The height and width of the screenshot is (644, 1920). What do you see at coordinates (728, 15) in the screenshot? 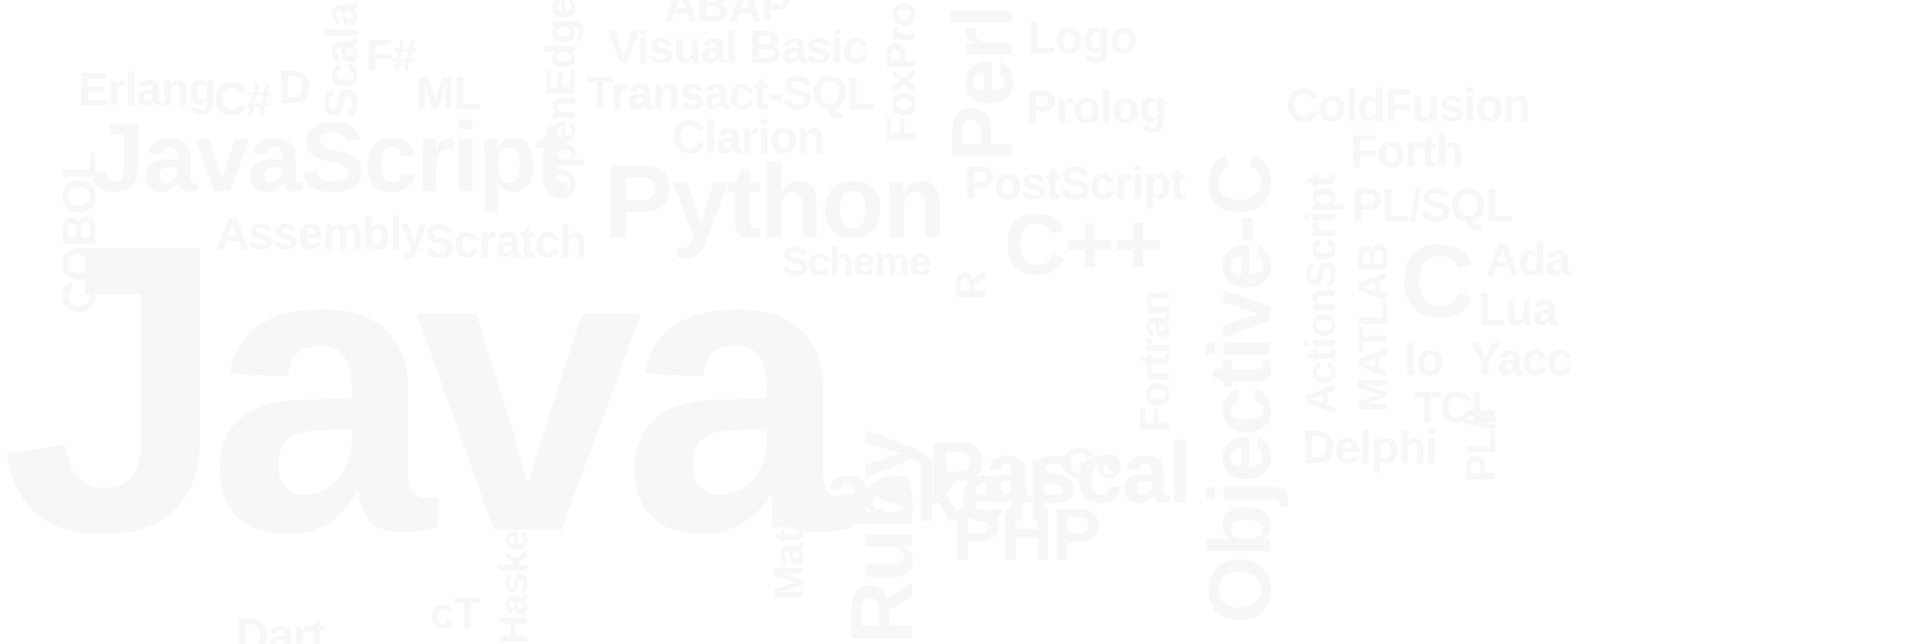
I see `word-abap: ABAP` at bounding box center [728, 15].